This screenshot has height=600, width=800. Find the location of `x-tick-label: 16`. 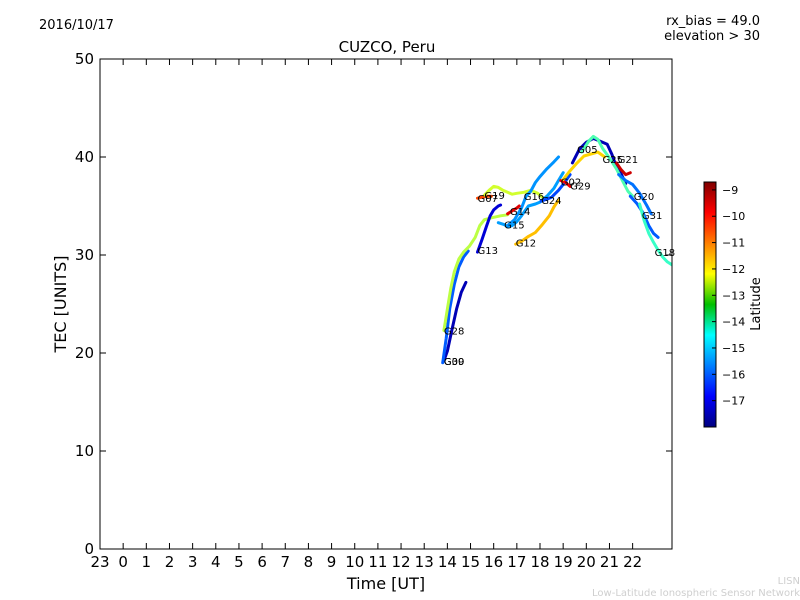

x-tick-label: 16 is located at coordinates (493, 562).